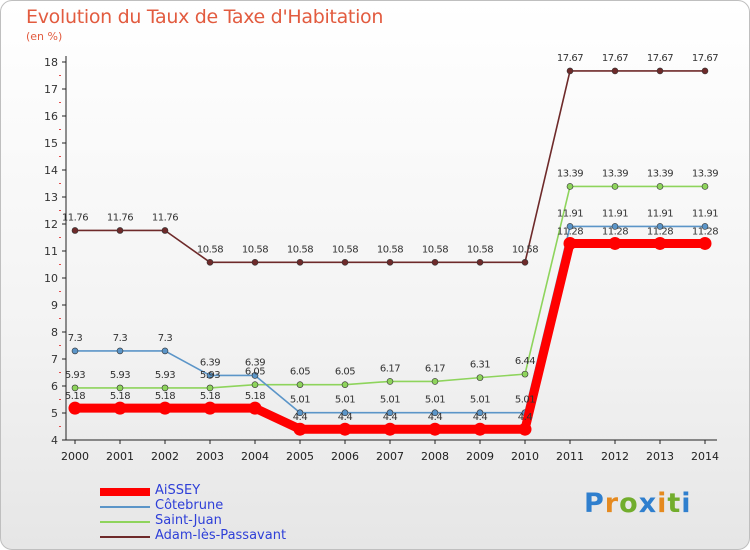 Image resolution: width=750 pixels, height=550 pixels. What do you see at coordinates (51, 89) in the screenshot?
I see `y-tick-label: 17` at bounding box center [51, 89].